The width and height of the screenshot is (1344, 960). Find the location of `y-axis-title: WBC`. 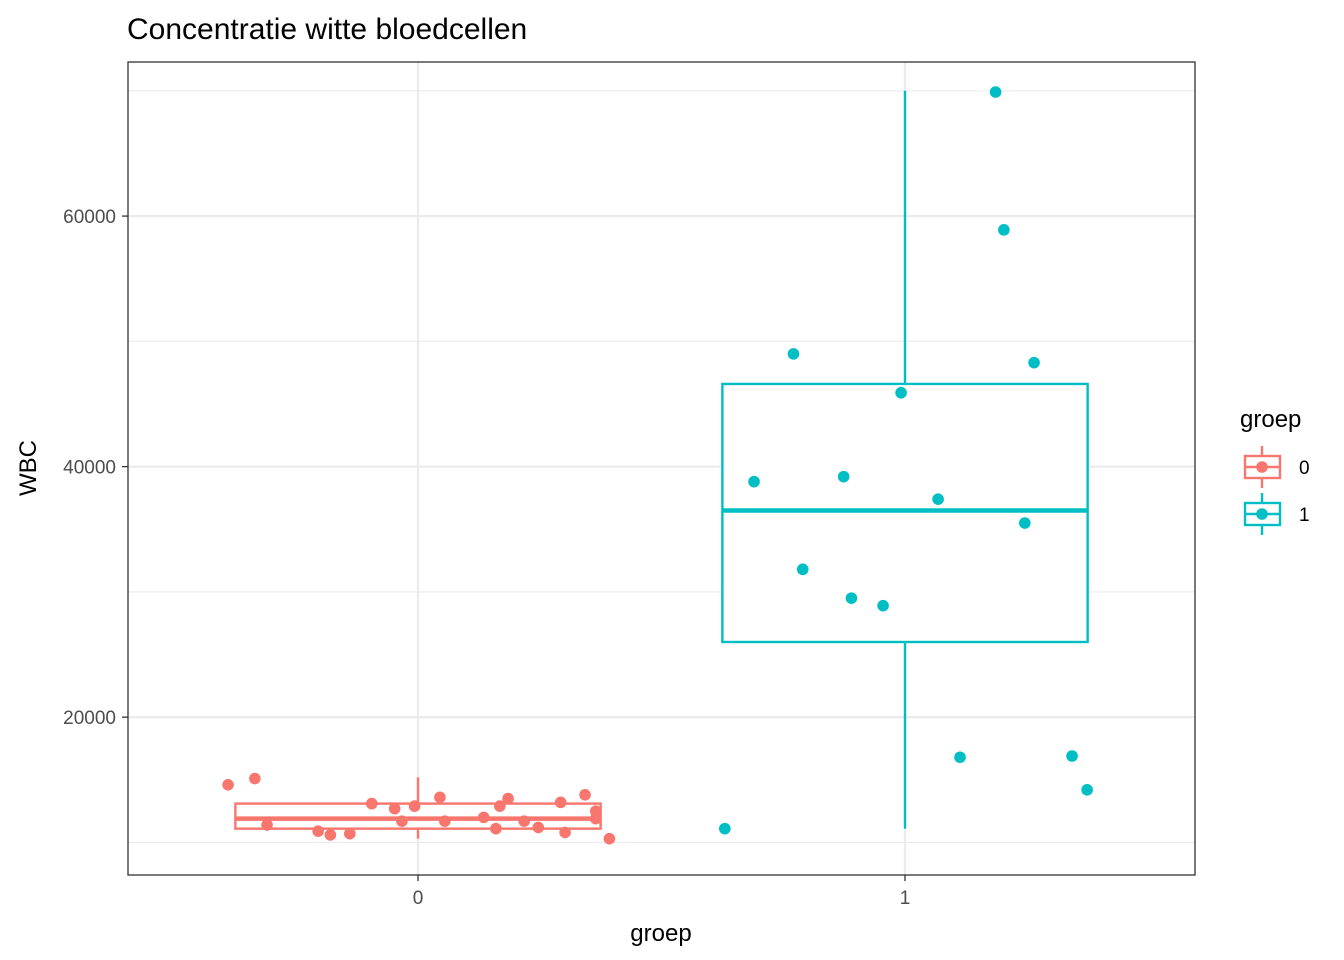

y-axis-title: WBC is located at coordinates (28, 468).